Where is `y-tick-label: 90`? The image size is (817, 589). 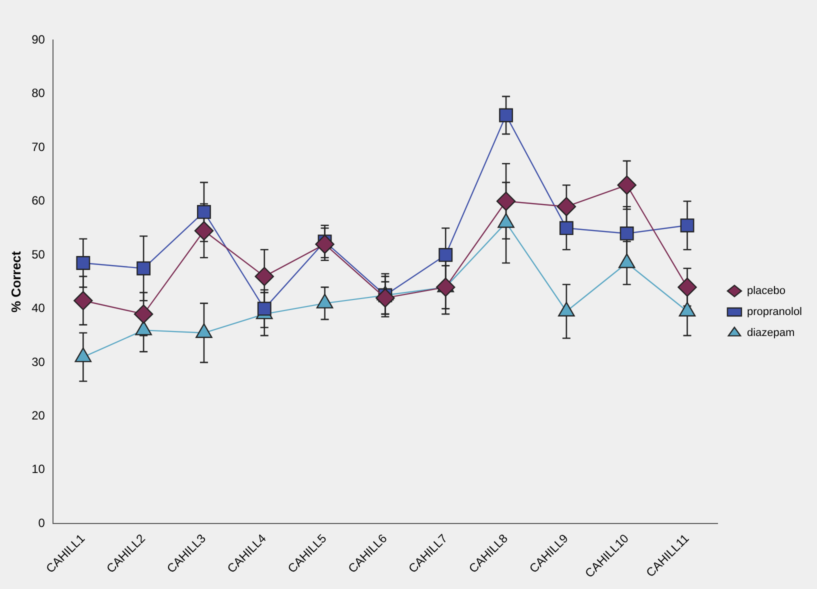 y-tick-label: 90 is located at coordinates (39, 39).